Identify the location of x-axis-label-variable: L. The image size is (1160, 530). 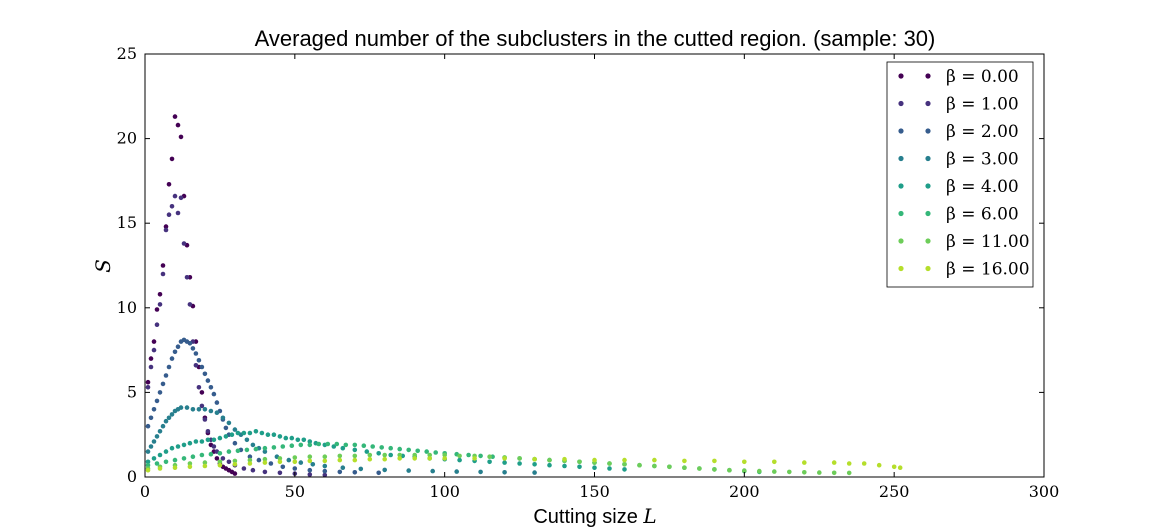
(649, 516).